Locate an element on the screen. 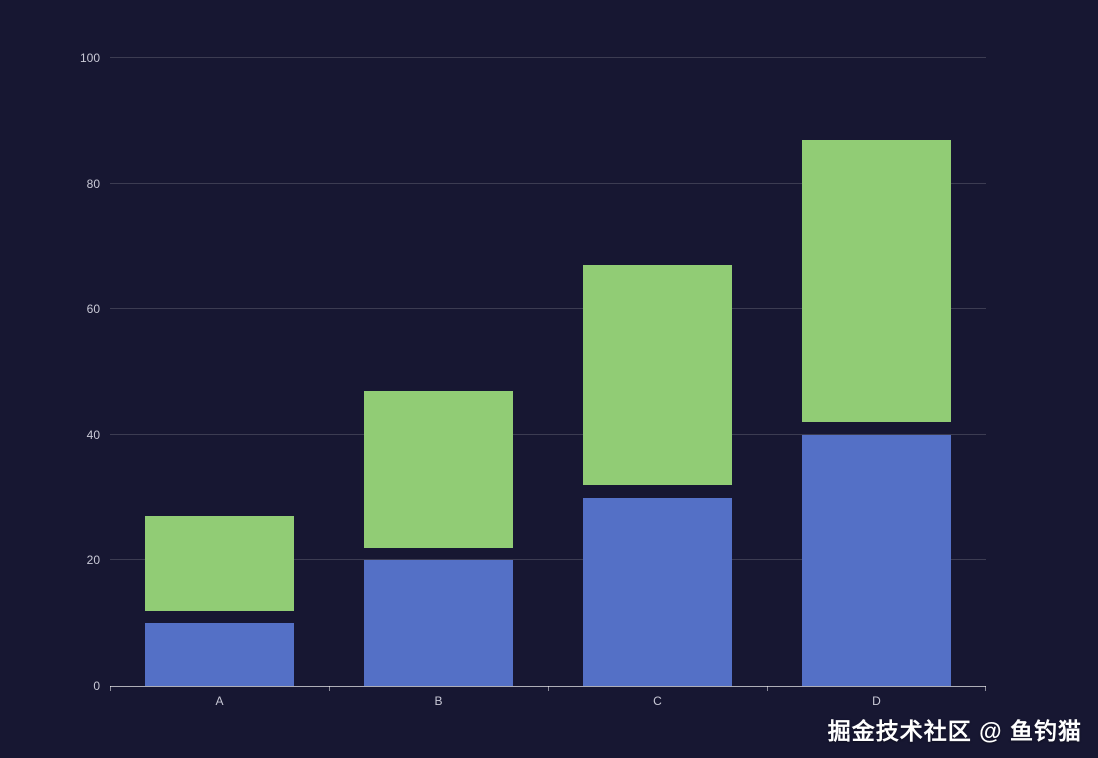 This screenshot has width=1098, height=758. bar-d-green-segment is located at coordinates (876, 281).